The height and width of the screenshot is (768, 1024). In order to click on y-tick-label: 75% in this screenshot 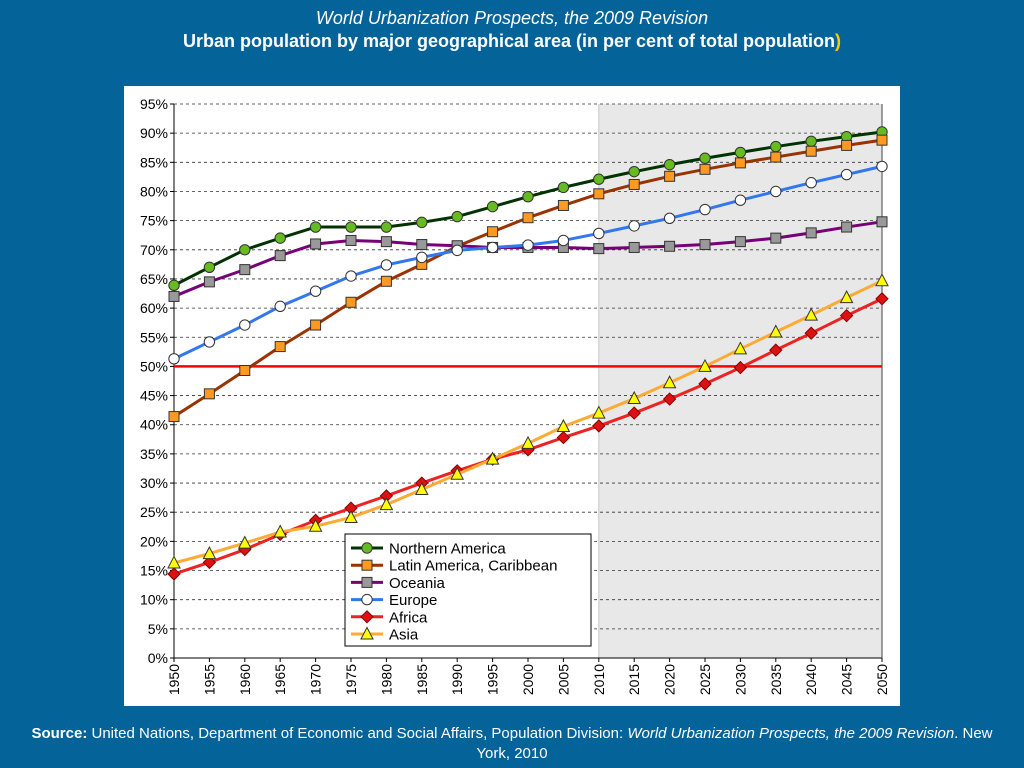, I will do `click(154, 221)`.